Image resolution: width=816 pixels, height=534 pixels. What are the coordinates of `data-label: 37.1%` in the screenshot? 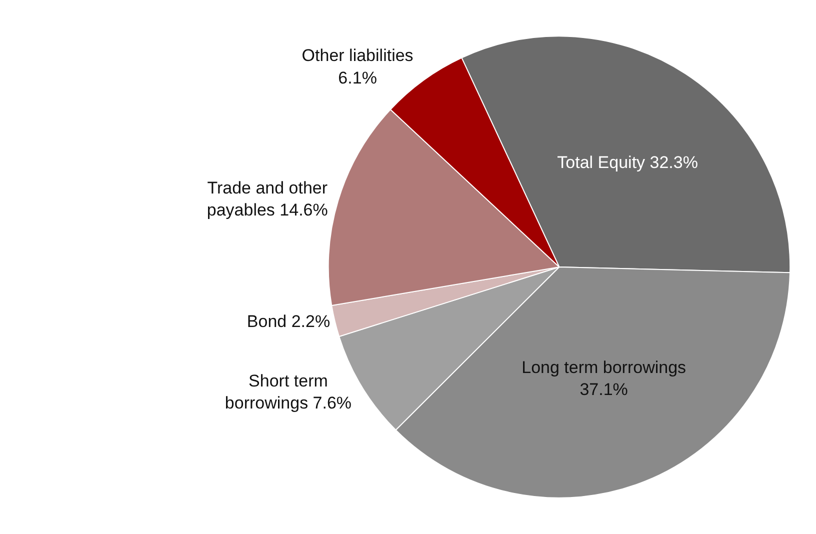 It's located at (604, 390).